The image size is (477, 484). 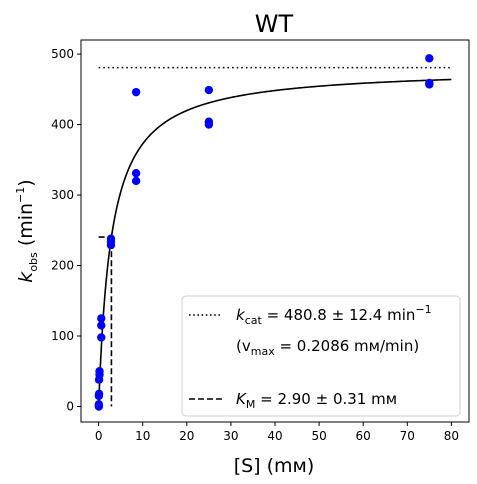 I want to click on legend-kcat-rest: = 480.8 ± 12.4 min, so click(x=339, y=315).